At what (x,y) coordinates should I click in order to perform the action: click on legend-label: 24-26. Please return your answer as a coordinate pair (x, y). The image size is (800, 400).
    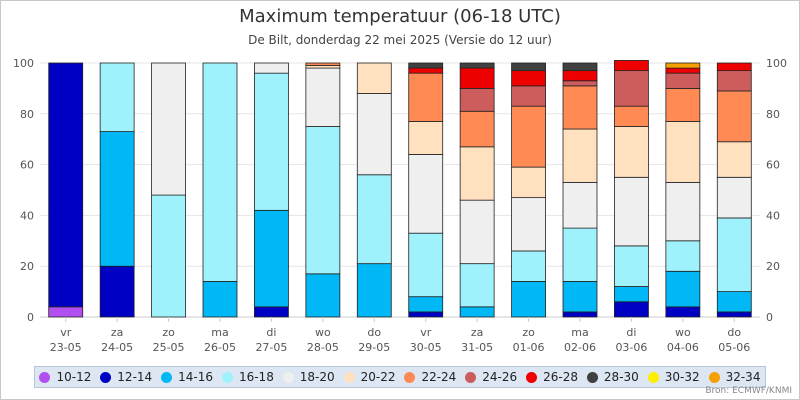
    Looking at the image, I should click on (500, 377).